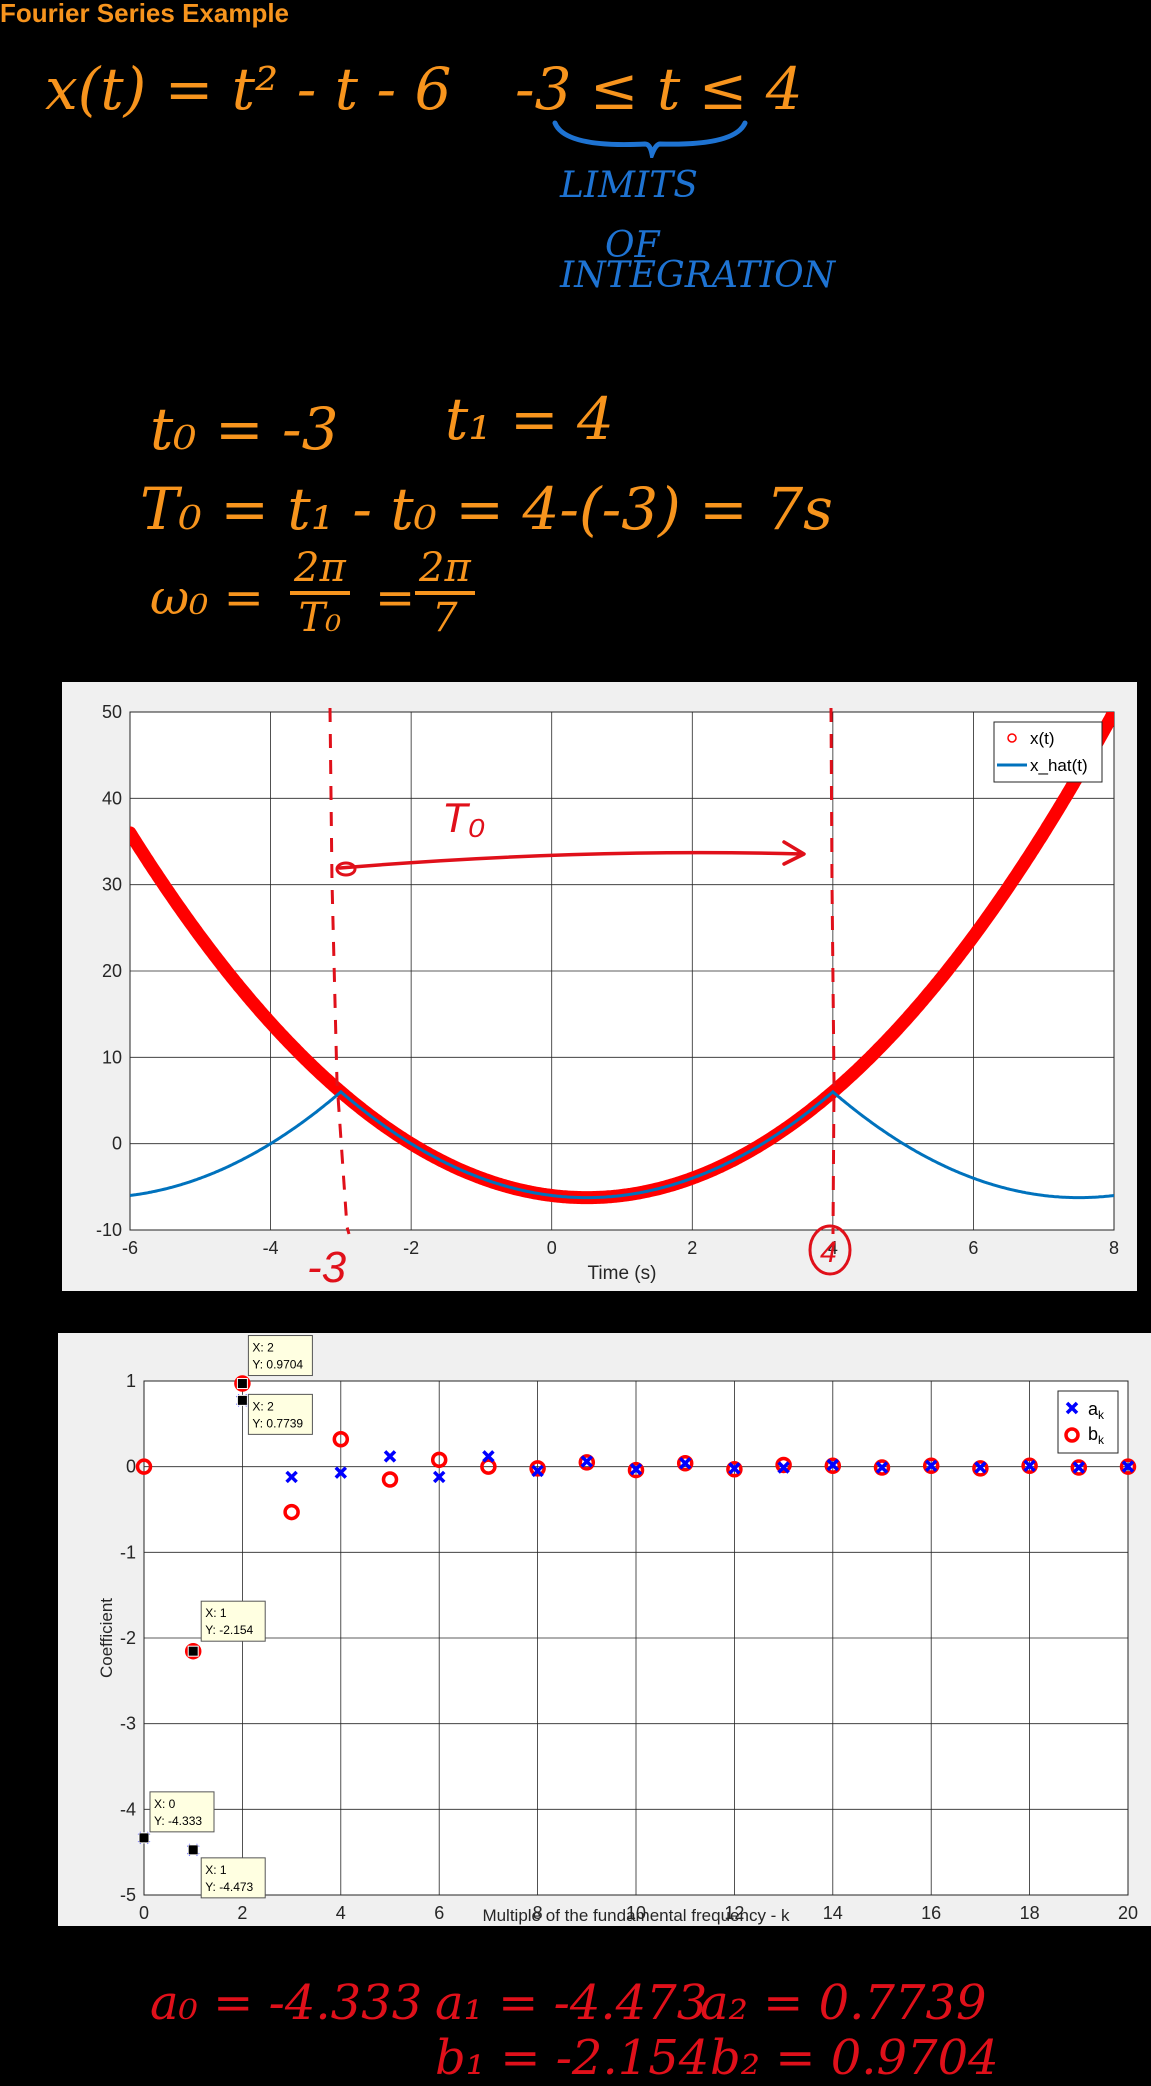  I want to click on coef-x-tick-label: 18, so click(1030, 1913).